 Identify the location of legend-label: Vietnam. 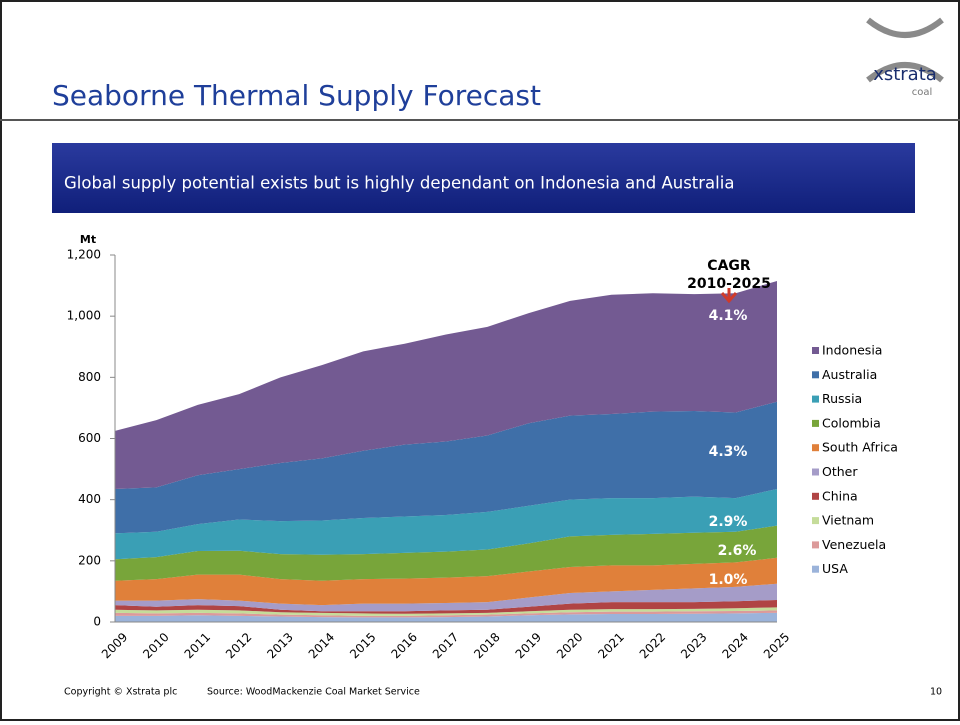
(848, 520).